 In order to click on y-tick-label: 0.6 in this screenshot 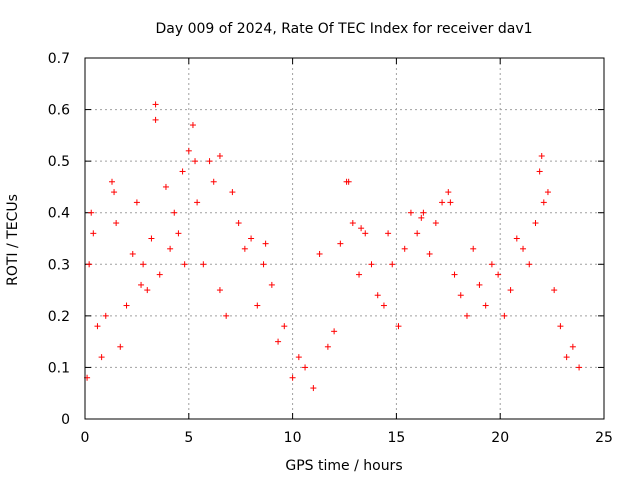, I will do `click(59, 111)`.